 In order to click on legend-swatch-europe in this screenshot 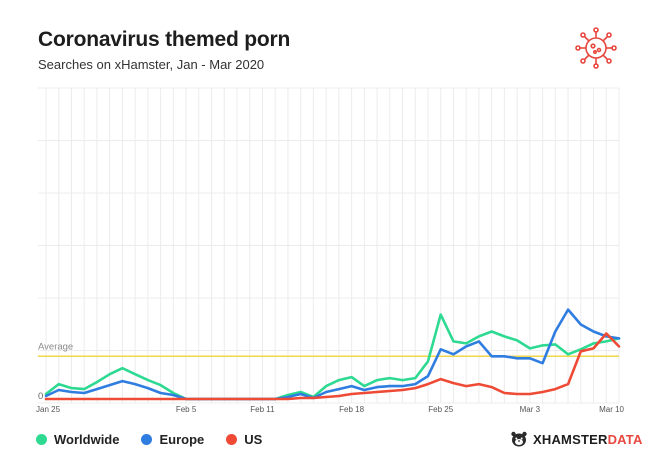, I will do `click(147, 439)`.